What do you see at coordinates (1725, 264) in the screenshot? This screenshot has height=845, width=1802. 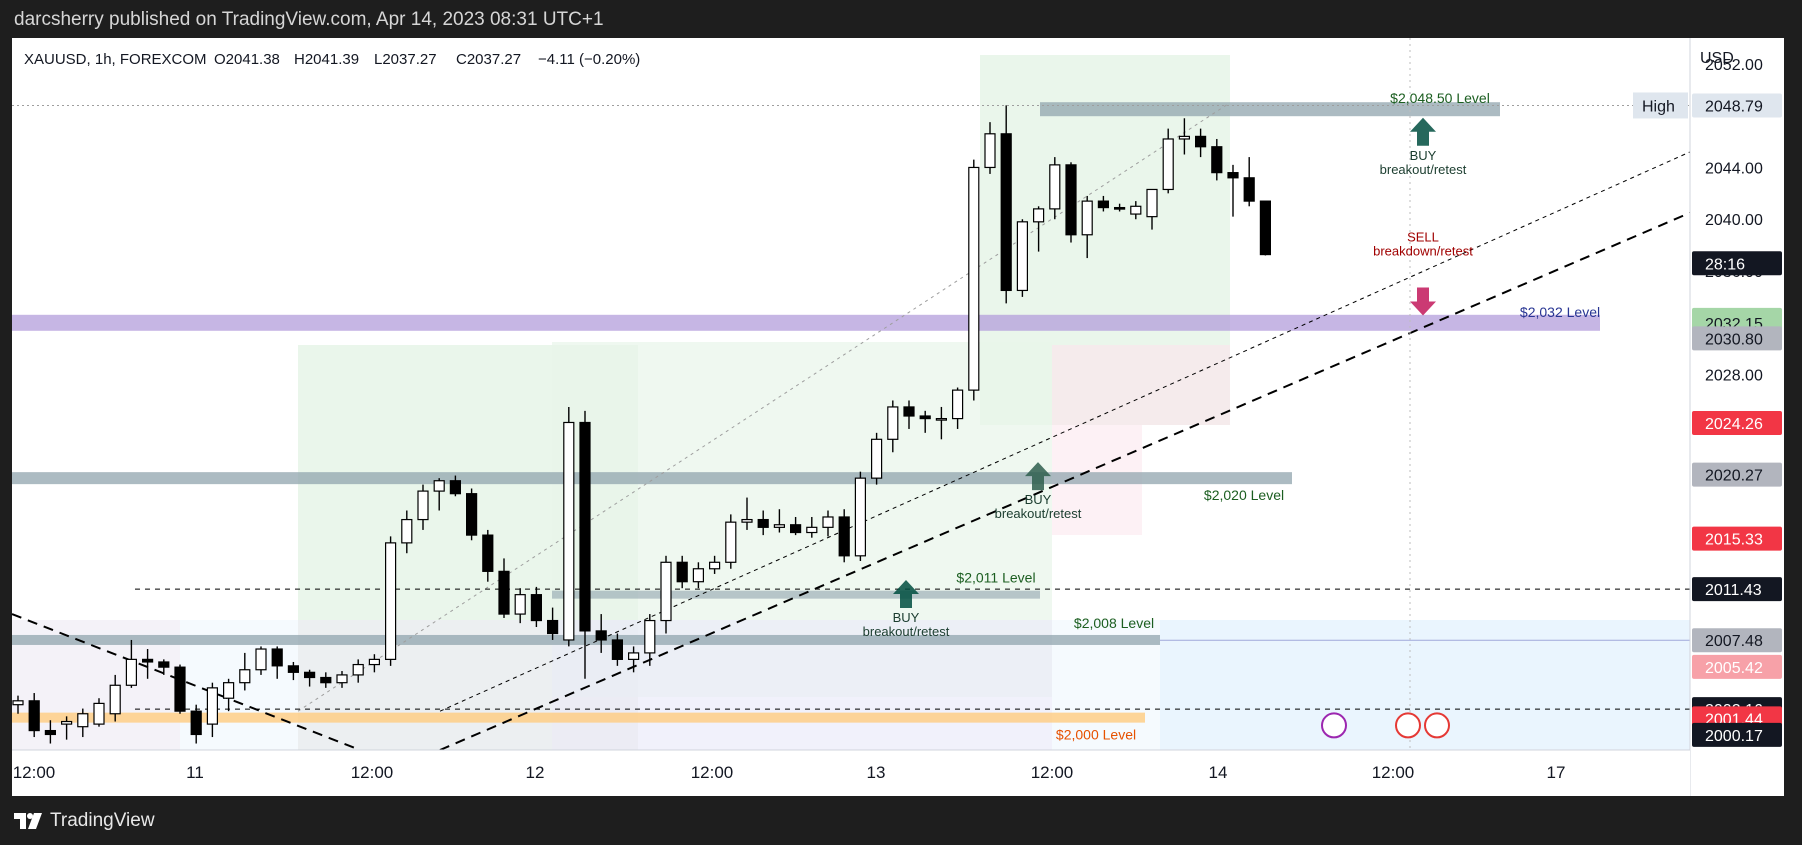 I see `price-label-text: 28:16` at bounding box center [1725, 264].